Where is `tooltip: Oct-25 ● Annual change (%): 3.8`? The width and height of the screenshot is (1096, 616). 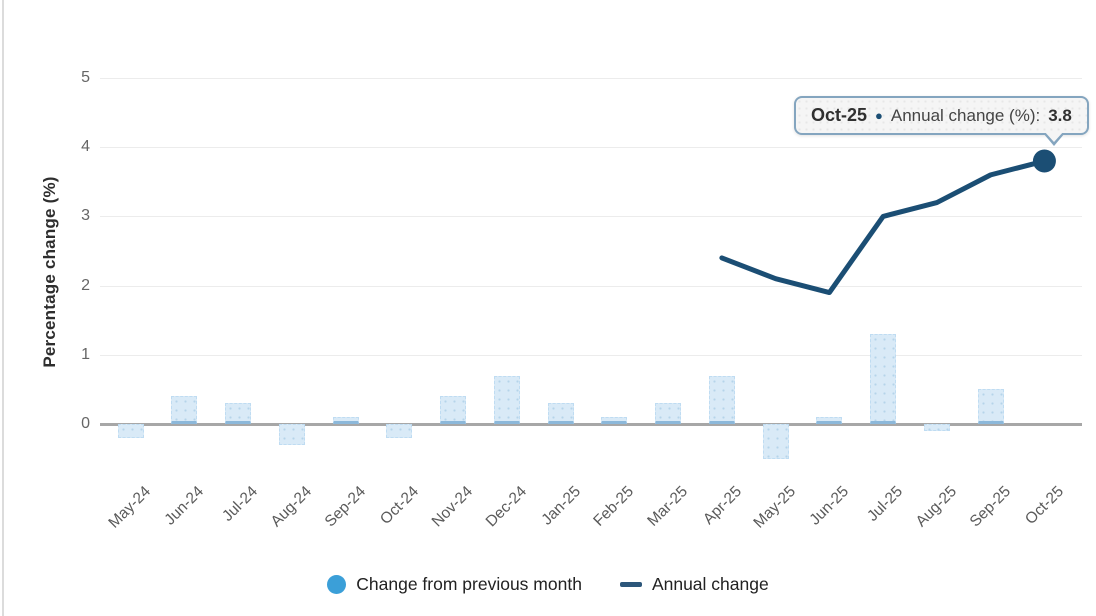 tooltip: Oct-25 ● Annual change (%): 3.8 is located at coordinates (941, 121).